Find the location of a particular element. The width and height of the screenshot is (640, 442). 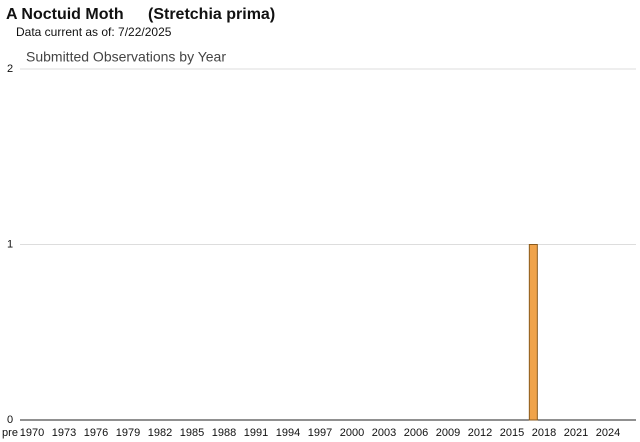

x-tick-label: 2012 is located at coordinates (480, 433).